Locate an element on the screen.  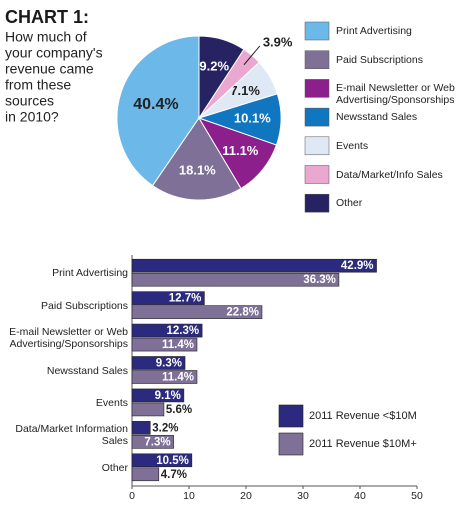
legend-label: 2011 Revenue <$10M is located at coordinates (363, 416).